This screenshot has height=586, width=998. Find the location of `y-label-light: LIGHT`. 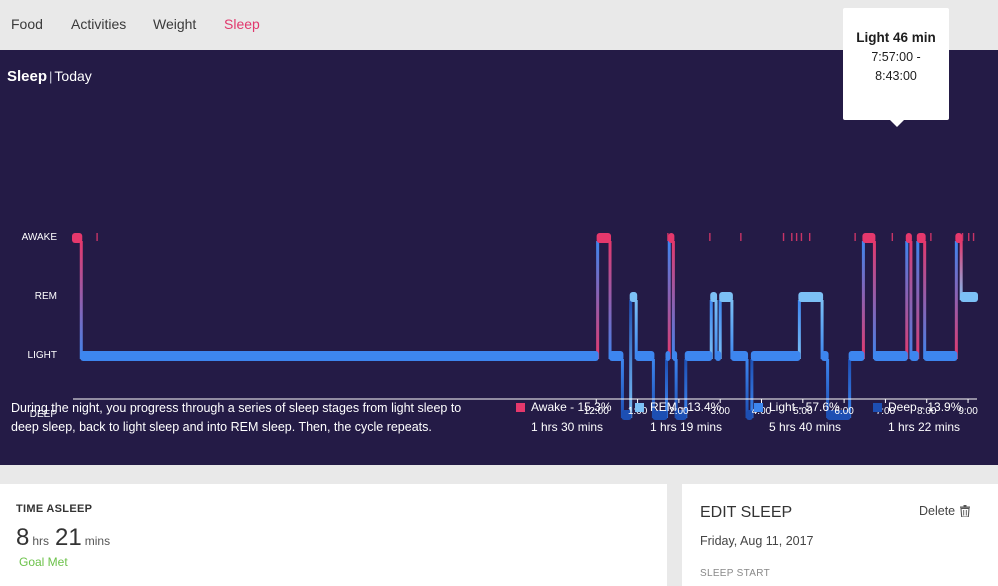

y-label-light: LIGHT is located at coordinates (42, 355).